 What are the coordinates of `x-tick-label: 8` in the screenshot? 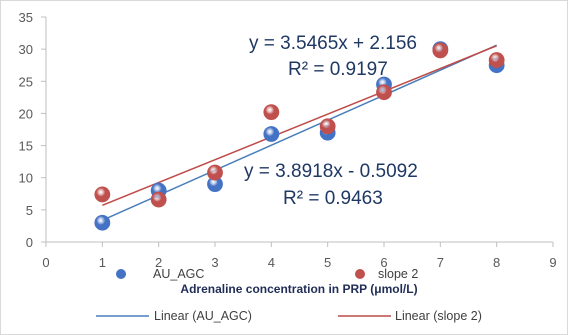 It's located at (496, 262).